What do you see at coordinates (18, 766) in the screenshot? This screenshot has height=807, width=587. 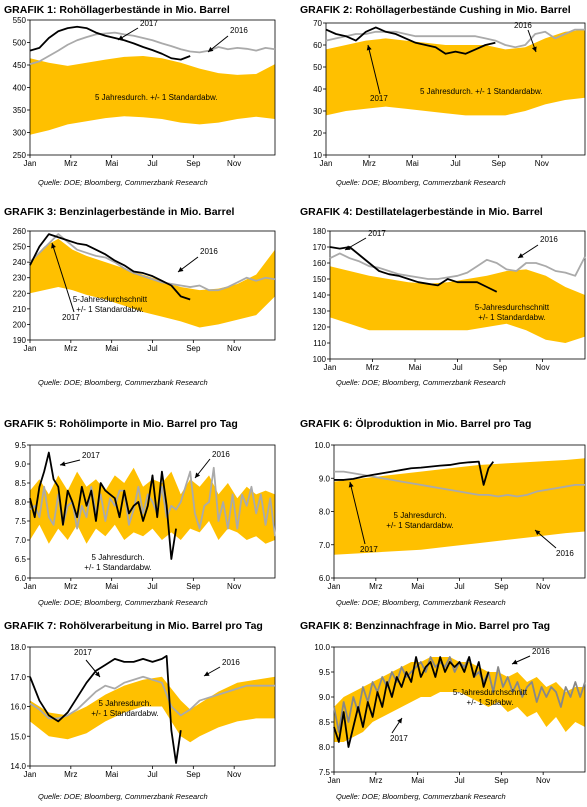 I see `y-tick-label: 14.0` at bounding box center [18, 766].